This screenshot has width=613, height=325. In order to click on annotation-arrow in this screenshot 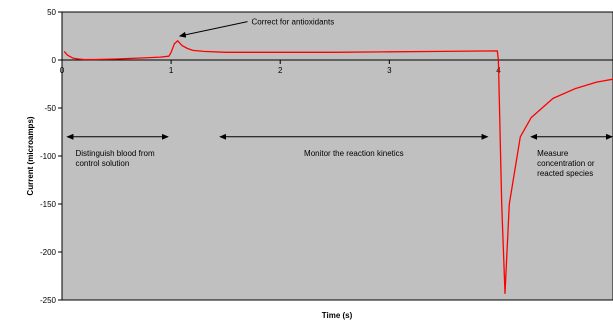, I will do `click(213, 29)`.